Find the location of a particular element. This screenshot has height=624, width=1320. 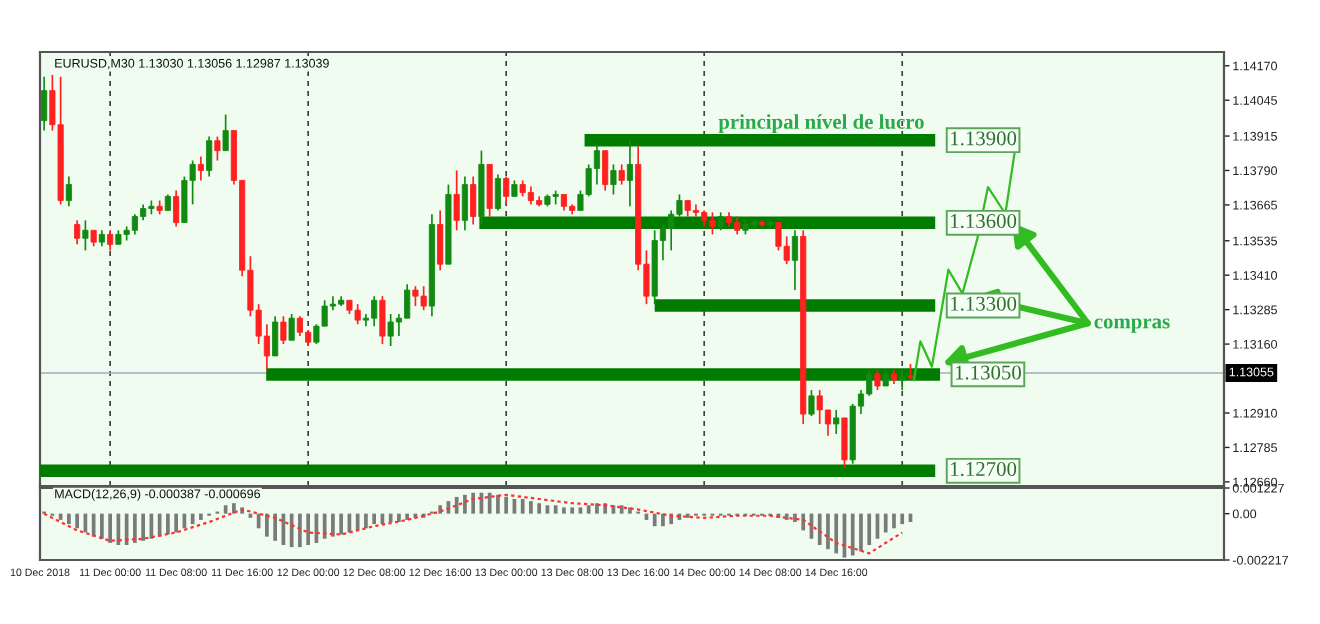

annotation: compras is located at coordinates (1132, 325).